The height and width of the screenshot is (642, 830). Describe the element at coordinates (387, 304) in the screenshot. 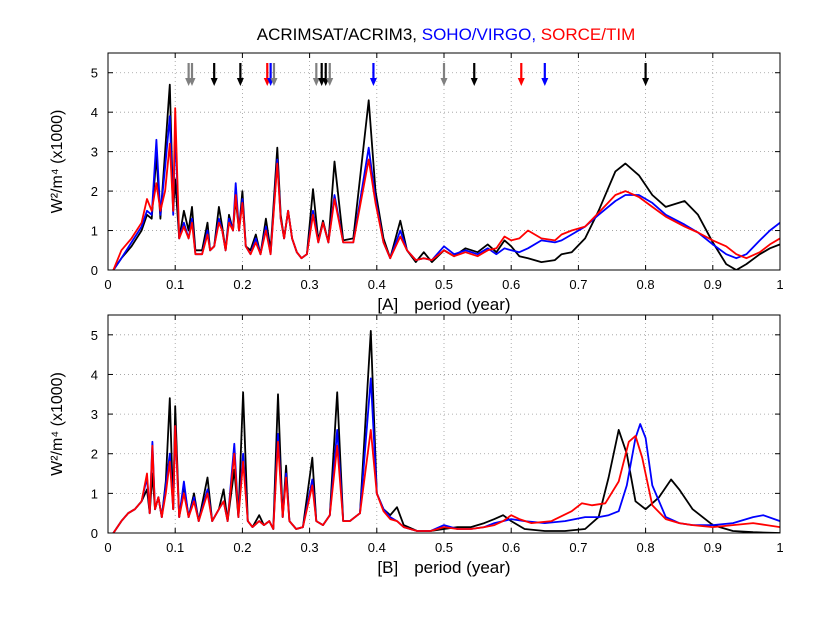

I see `panel-label: [A]` at that location.